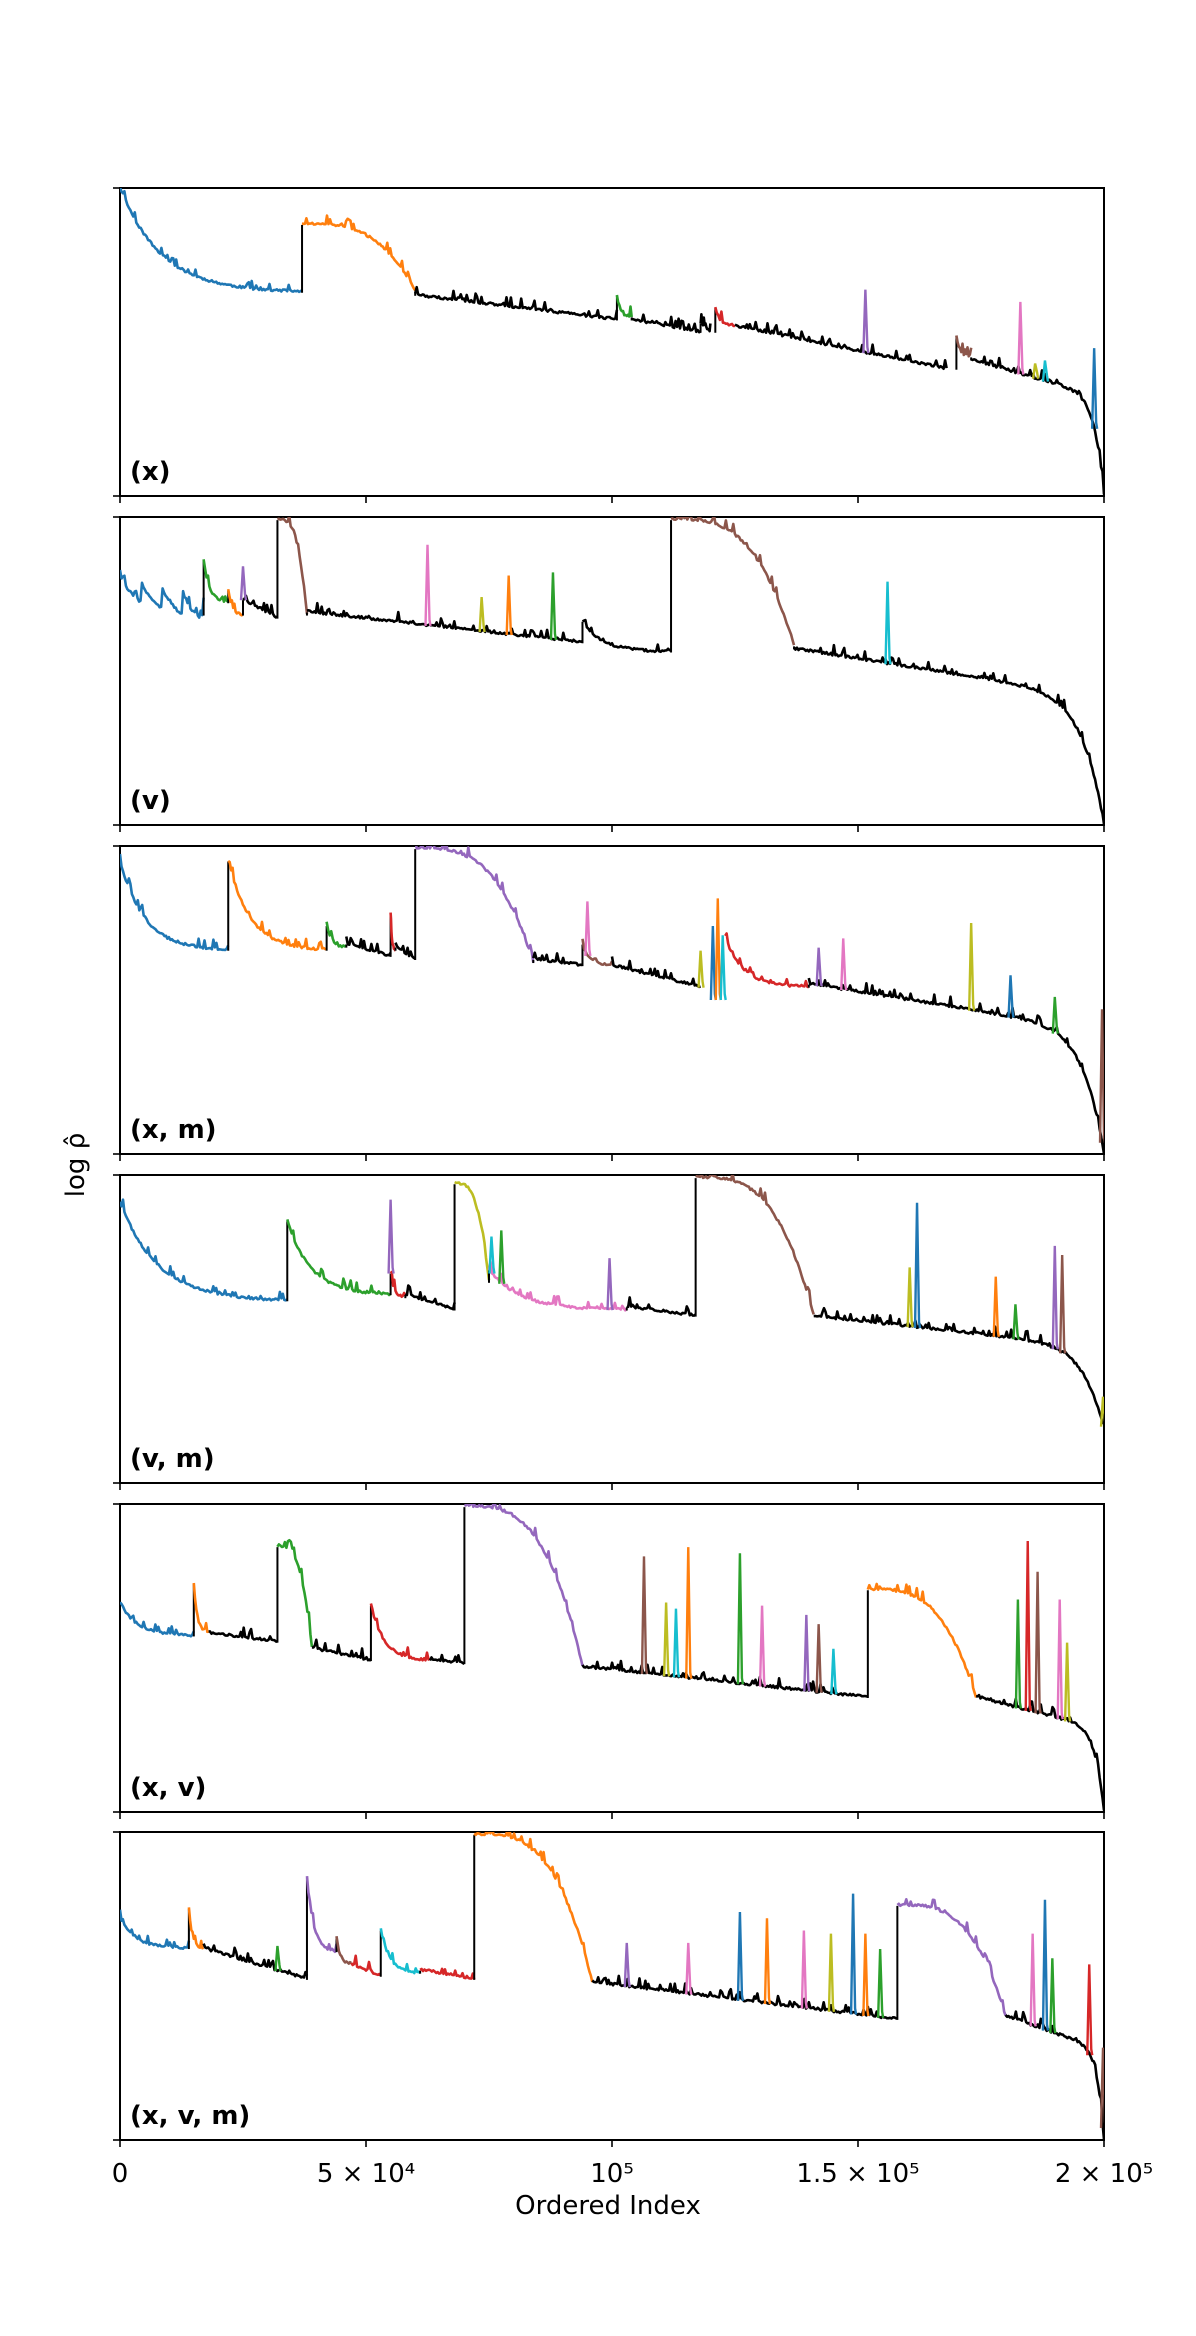 This screenshot has width=1196, height=2336. I want to click on panel-4: (v, m), so click(609, 1332).